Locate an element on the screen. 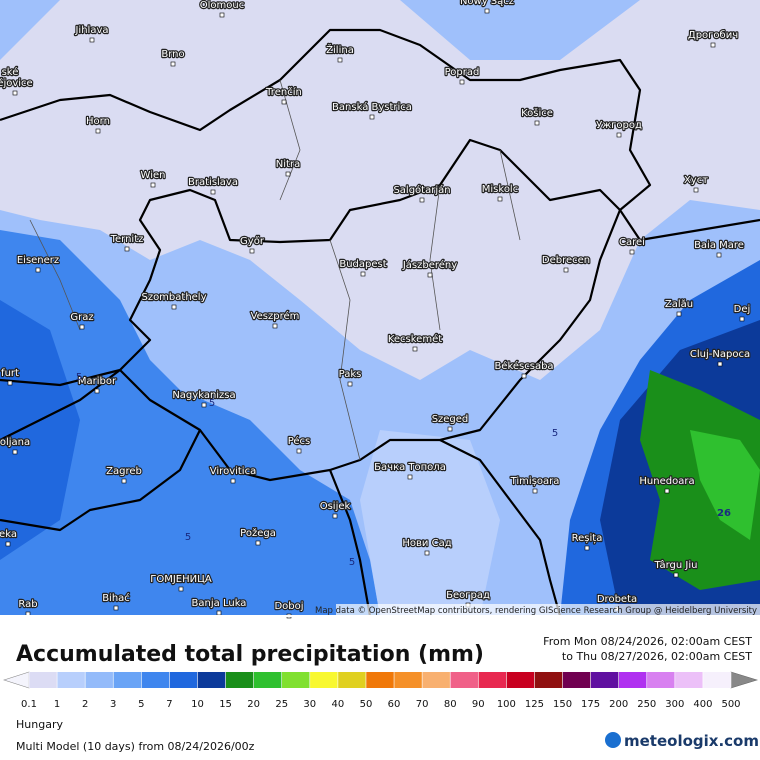 Image resolution: width=760 pixels, height=760 pixels. scale-label: 7 is located at coordinates (169, 704).